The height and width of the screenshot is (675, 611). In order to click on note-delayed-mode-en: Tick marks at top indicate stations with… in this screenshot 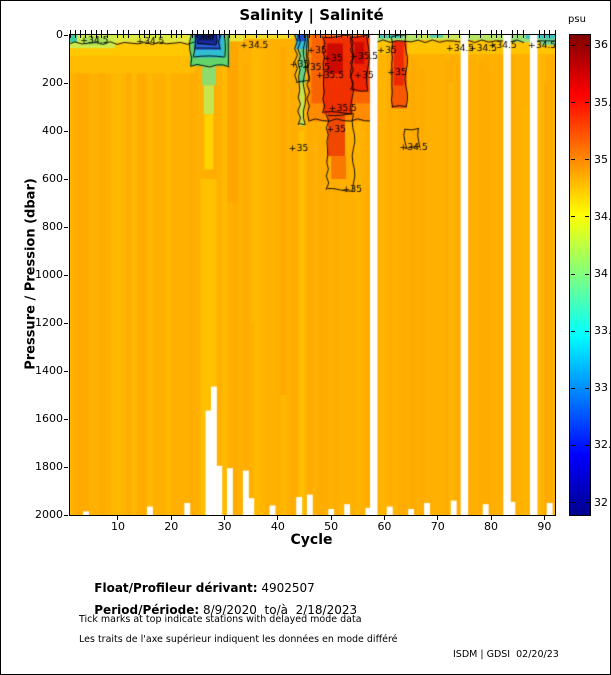, I will do `click(220, 619)`.